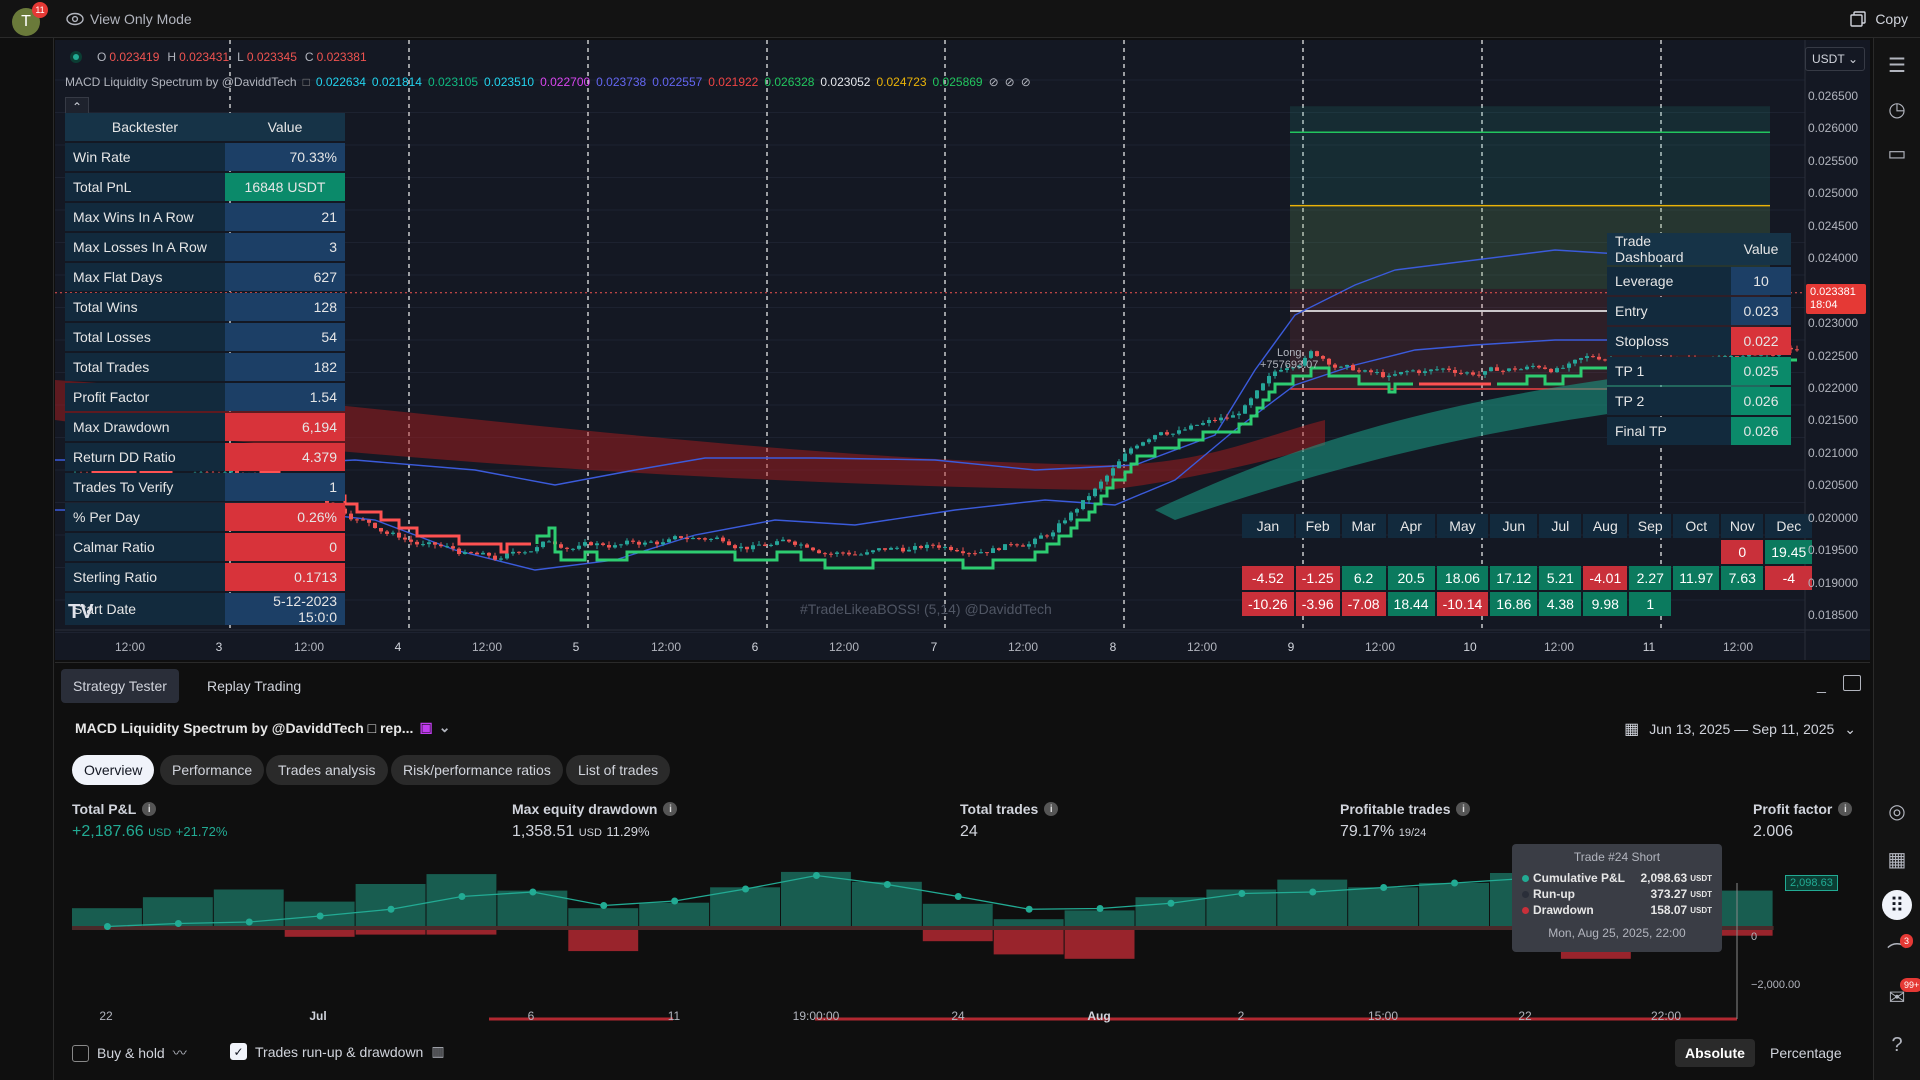 This screenshot has height=1080, width=1920. I want to click on buy-hold-checkbox: Buy & hold 〰, so click(129, 1053).